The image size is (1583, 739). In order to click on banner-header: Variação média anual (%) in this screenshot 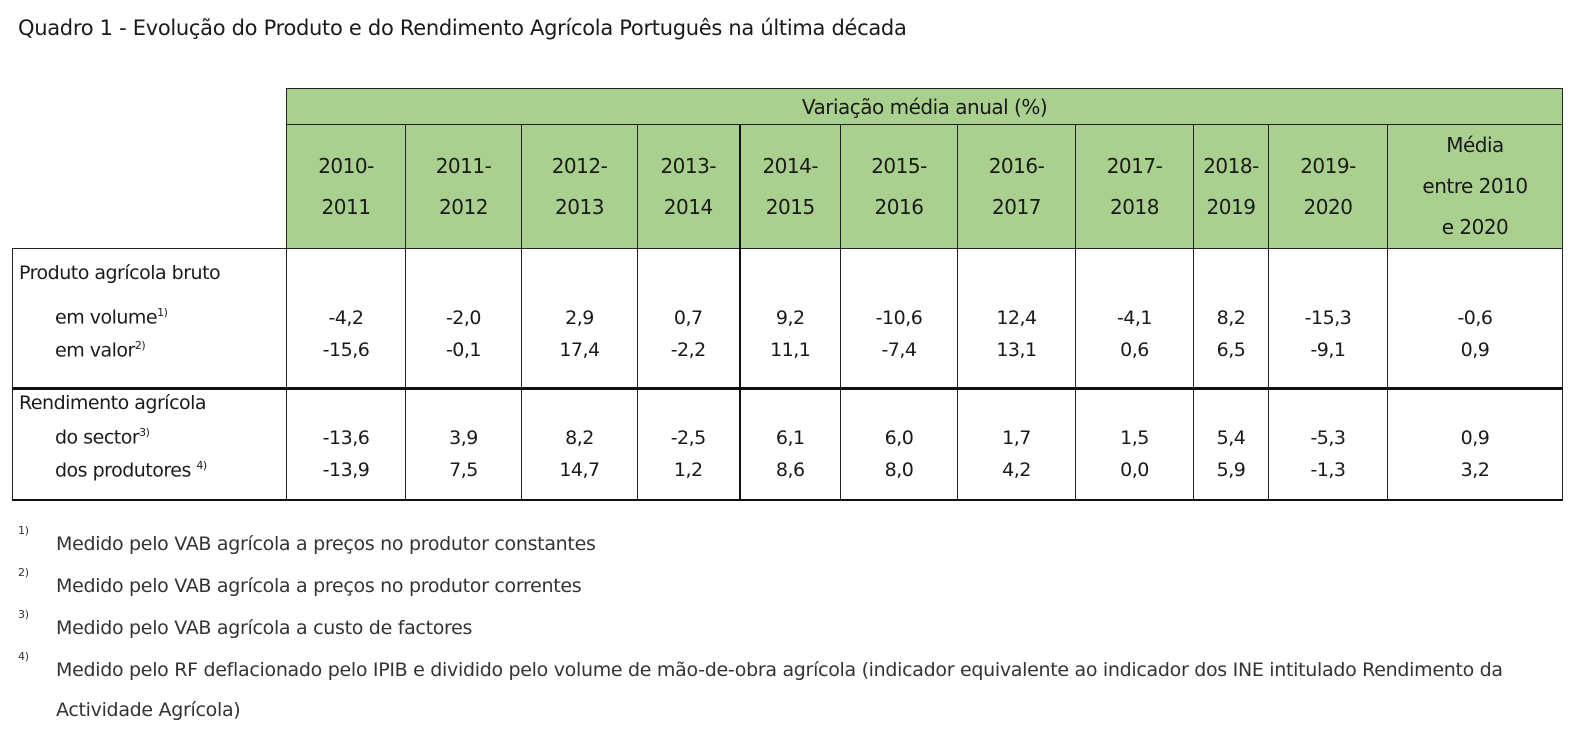, I will do `click(924, 106)`.